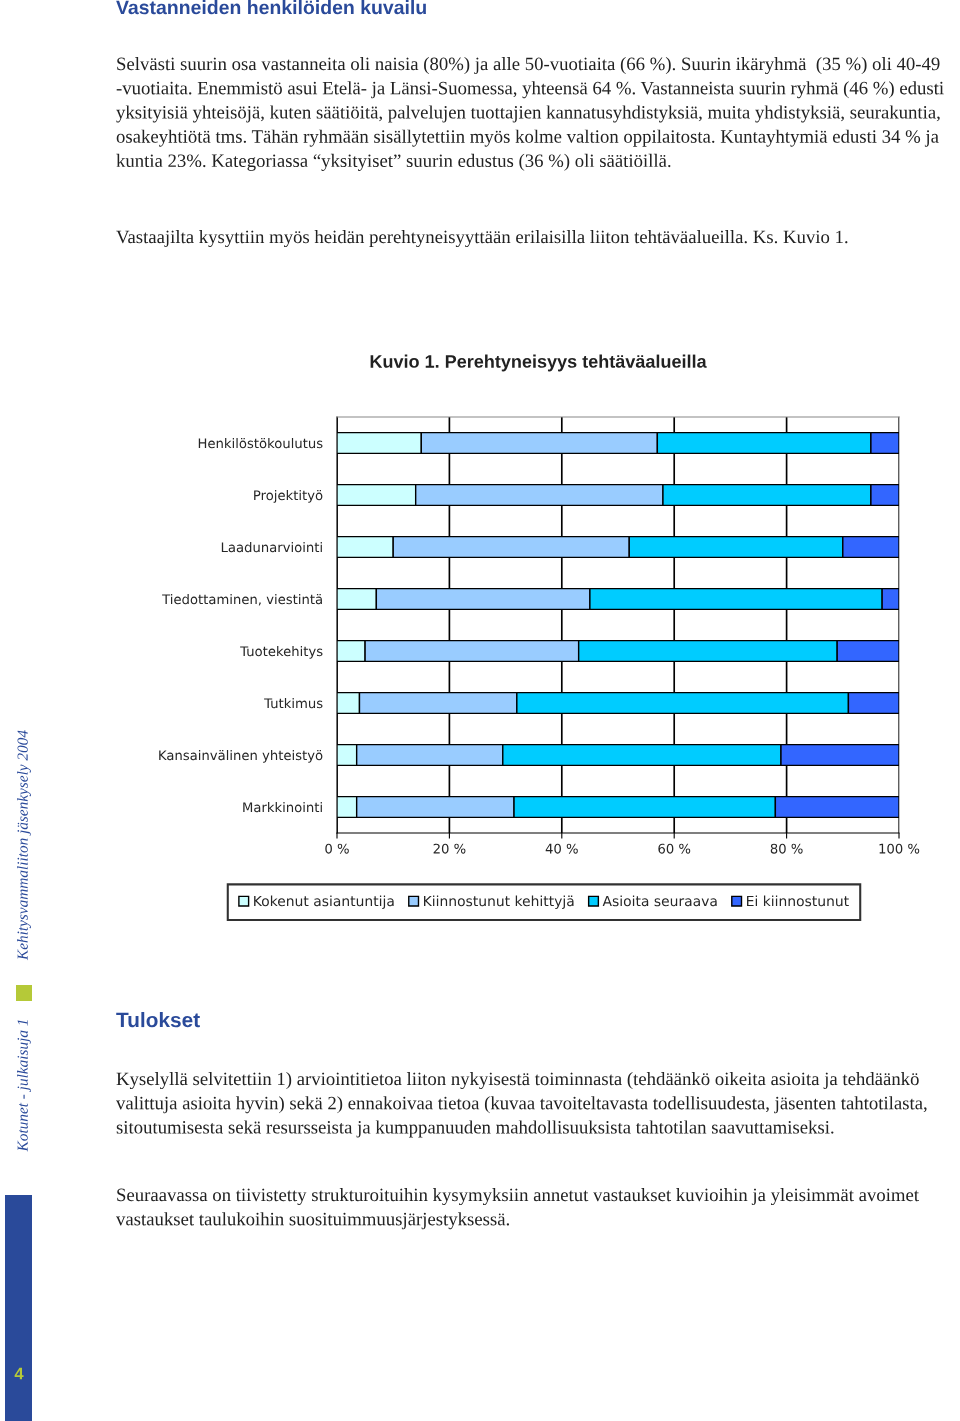 The height and width of the screenshot is (1421, 960). Describe the element at coordinates (281, 652) in the screenshot. I see `y-tick-label: Tuotekehitys` at that location.